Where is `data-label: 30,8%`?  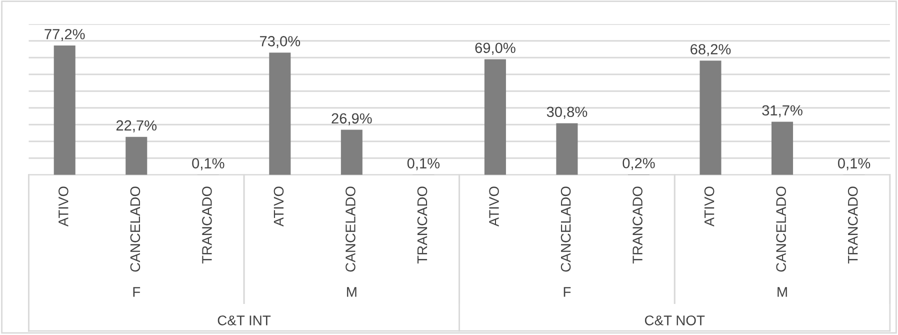
data-label: 30,8% is located at coordinates (567, 112).